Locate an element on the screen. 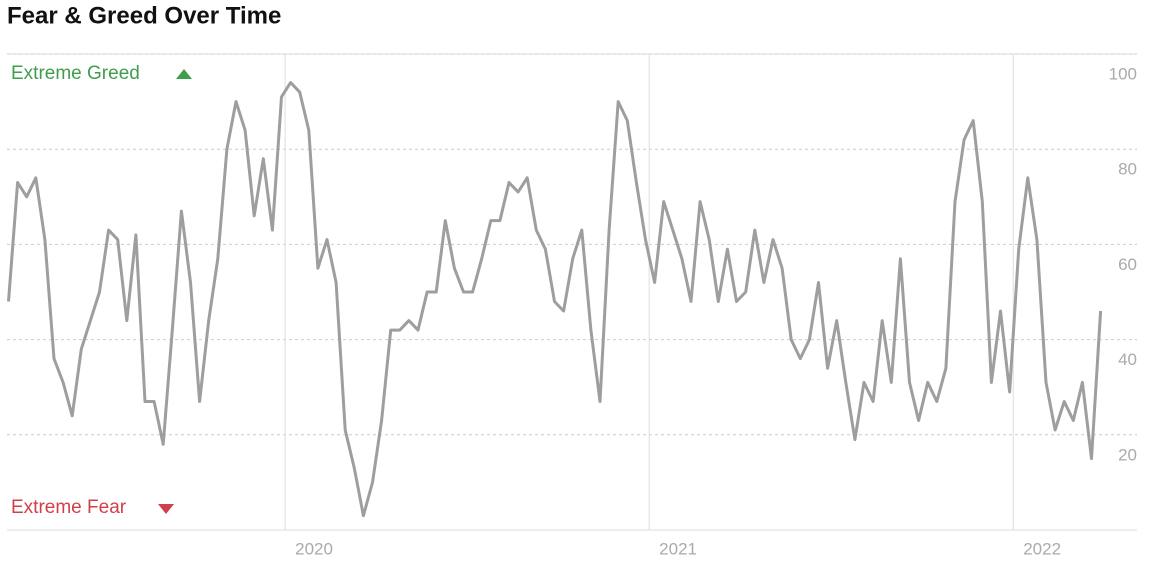 The height and width of the screenshot is (567, 1158). chart-title: Fear & Greed Over Time is located at coordinates (144, 15).